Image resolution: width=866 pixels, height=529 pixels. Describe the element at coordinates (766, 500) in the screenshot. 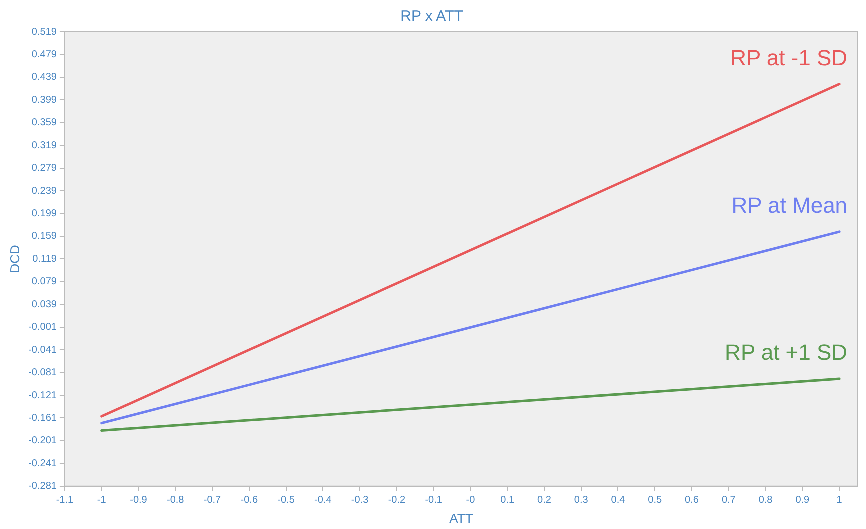

I see `x-tick-label: 0.8` at that location.